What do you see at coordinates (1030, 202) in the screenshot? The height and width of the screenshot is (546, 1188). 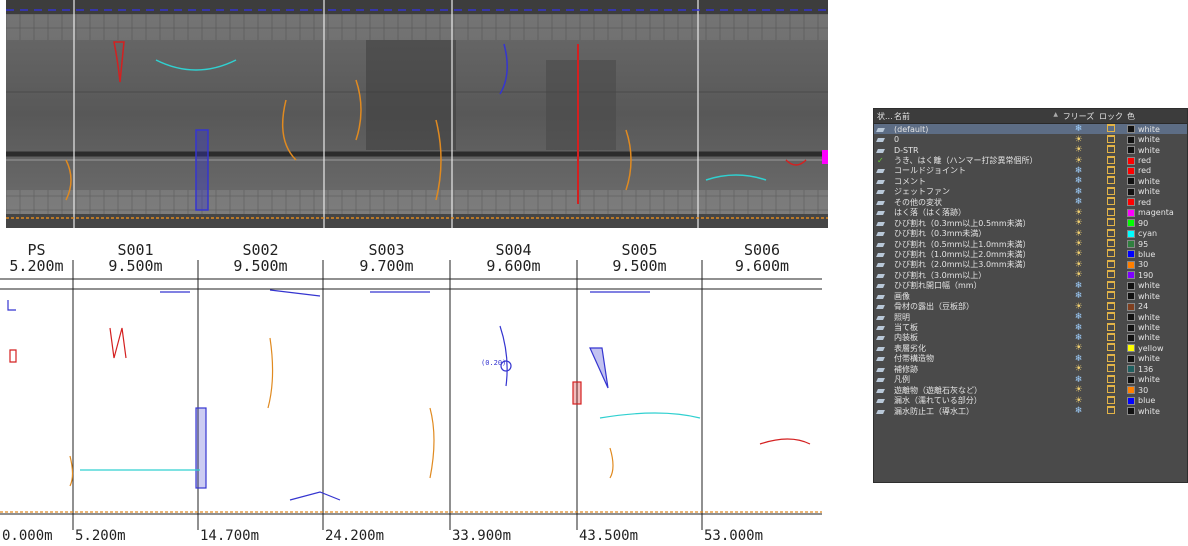 I see `layer-row: その他の変状 ❄ red` at bounding box center [1030, 202].